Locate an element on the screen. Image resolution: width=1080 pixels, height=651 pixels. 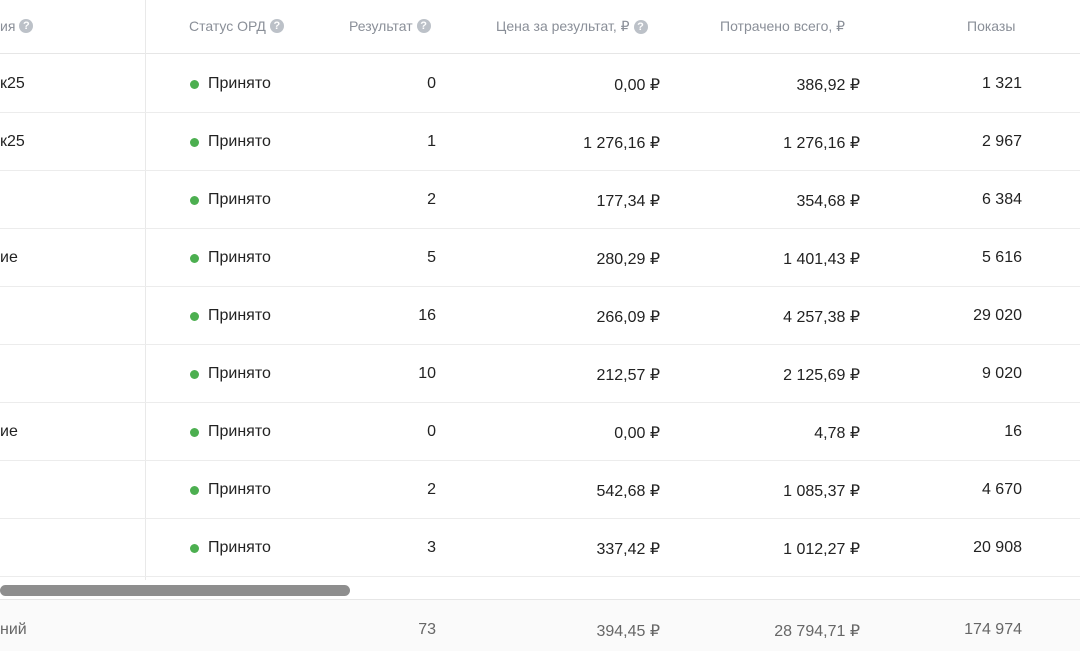
impressions-value: 6 384 is located at coordinates (1001, 199).